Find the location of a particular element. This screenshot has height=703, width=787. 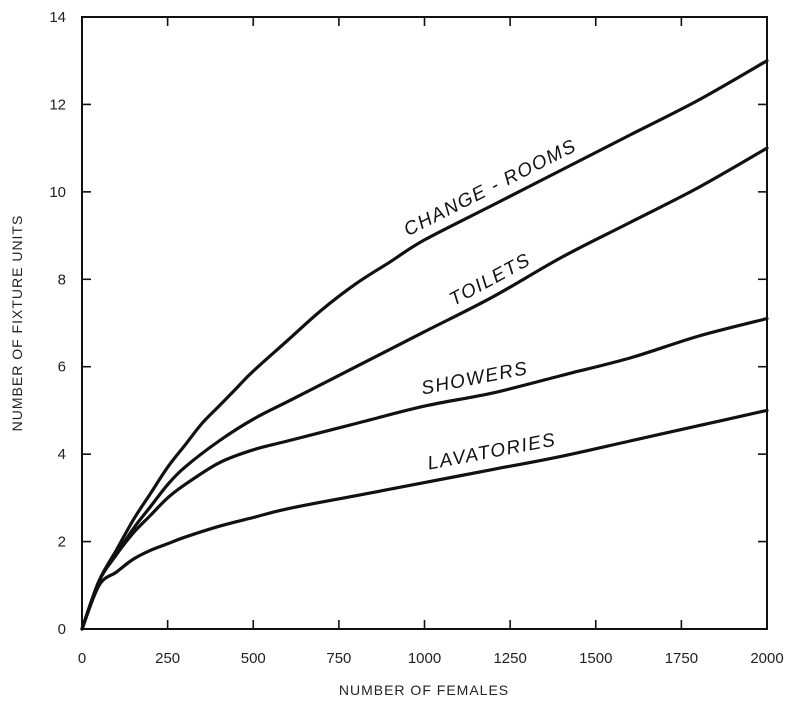

y-axis-title: NUMBER OF FIXTURE UNITS is located at coordinates (17, 323).